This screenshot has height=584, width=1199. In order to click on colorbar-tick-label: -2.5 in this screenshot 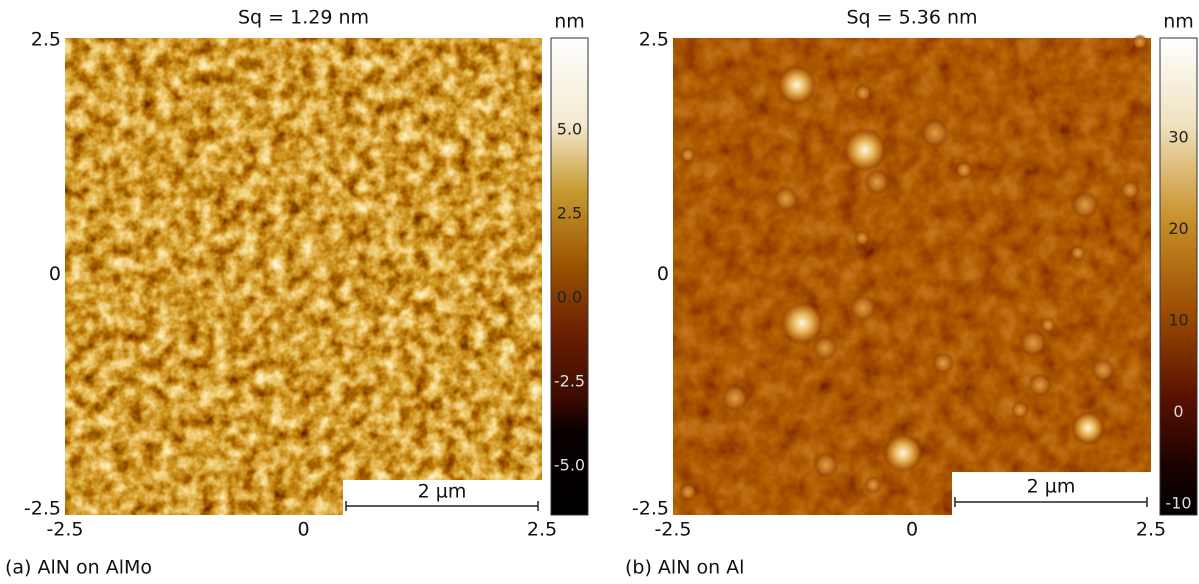, I will do `click(569, 381)`.